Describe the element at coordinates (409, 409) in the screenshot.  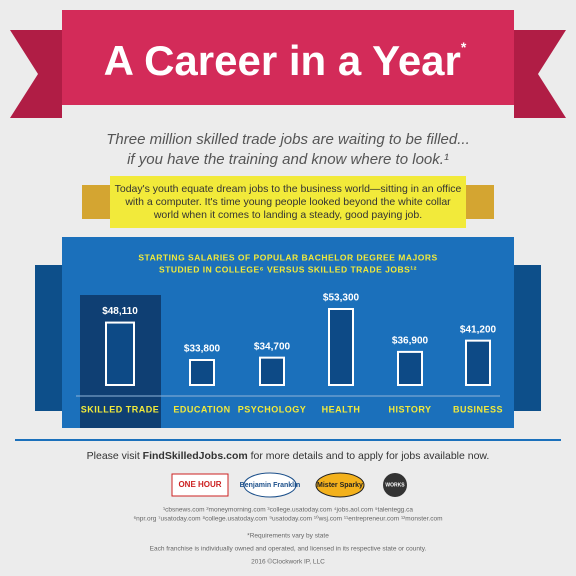
I see `category-label: HISTORY` at that location.